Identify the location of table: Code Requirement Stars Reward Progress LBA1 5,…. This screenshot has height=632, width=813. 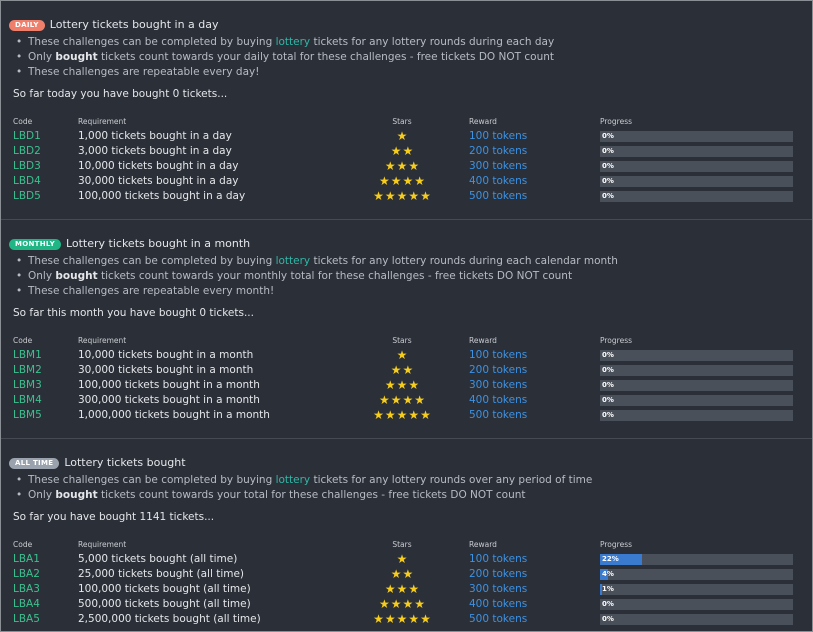
(406, 582).